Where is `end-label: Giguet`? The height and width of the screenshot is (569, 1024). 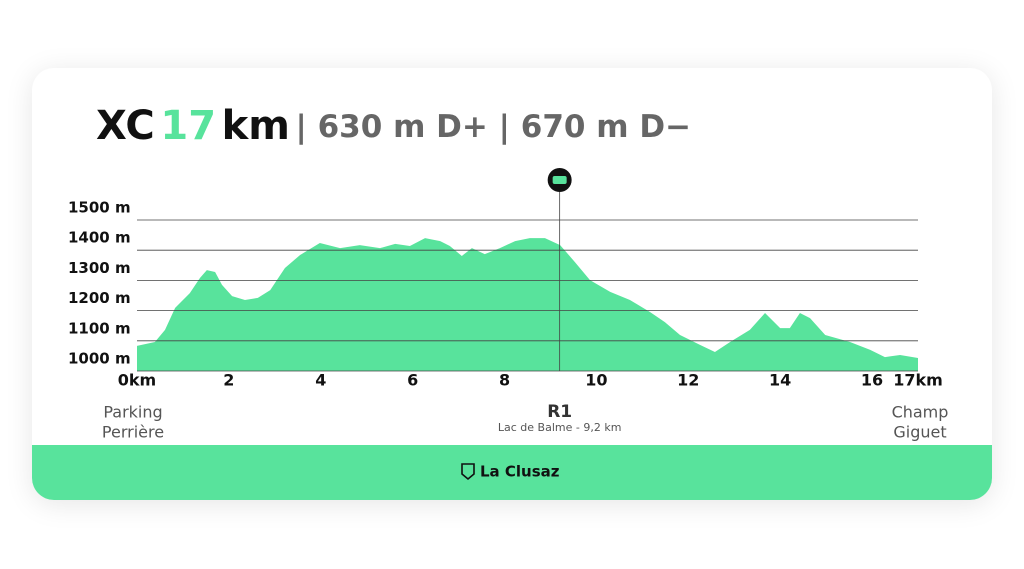
end-label: Giguet is located at coordinates (919, 432).